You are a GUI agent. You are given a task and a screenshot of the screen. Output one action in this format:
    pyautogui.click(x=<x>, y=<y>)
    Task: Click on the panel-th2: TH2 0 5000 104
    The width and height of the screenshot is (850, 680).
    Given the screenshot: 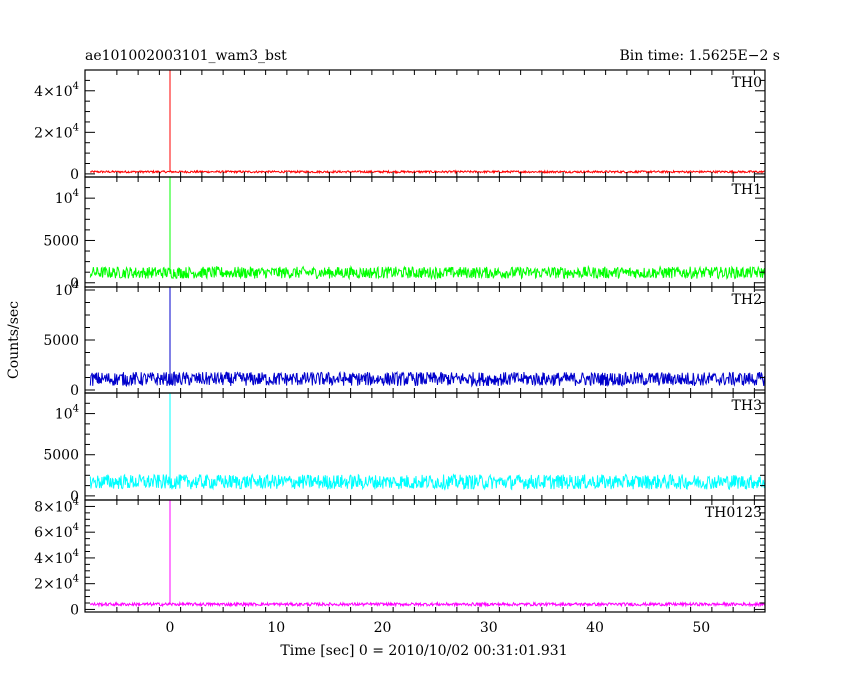 What is the action you would take?
    pyautogui.click(x=404, y=339)
    